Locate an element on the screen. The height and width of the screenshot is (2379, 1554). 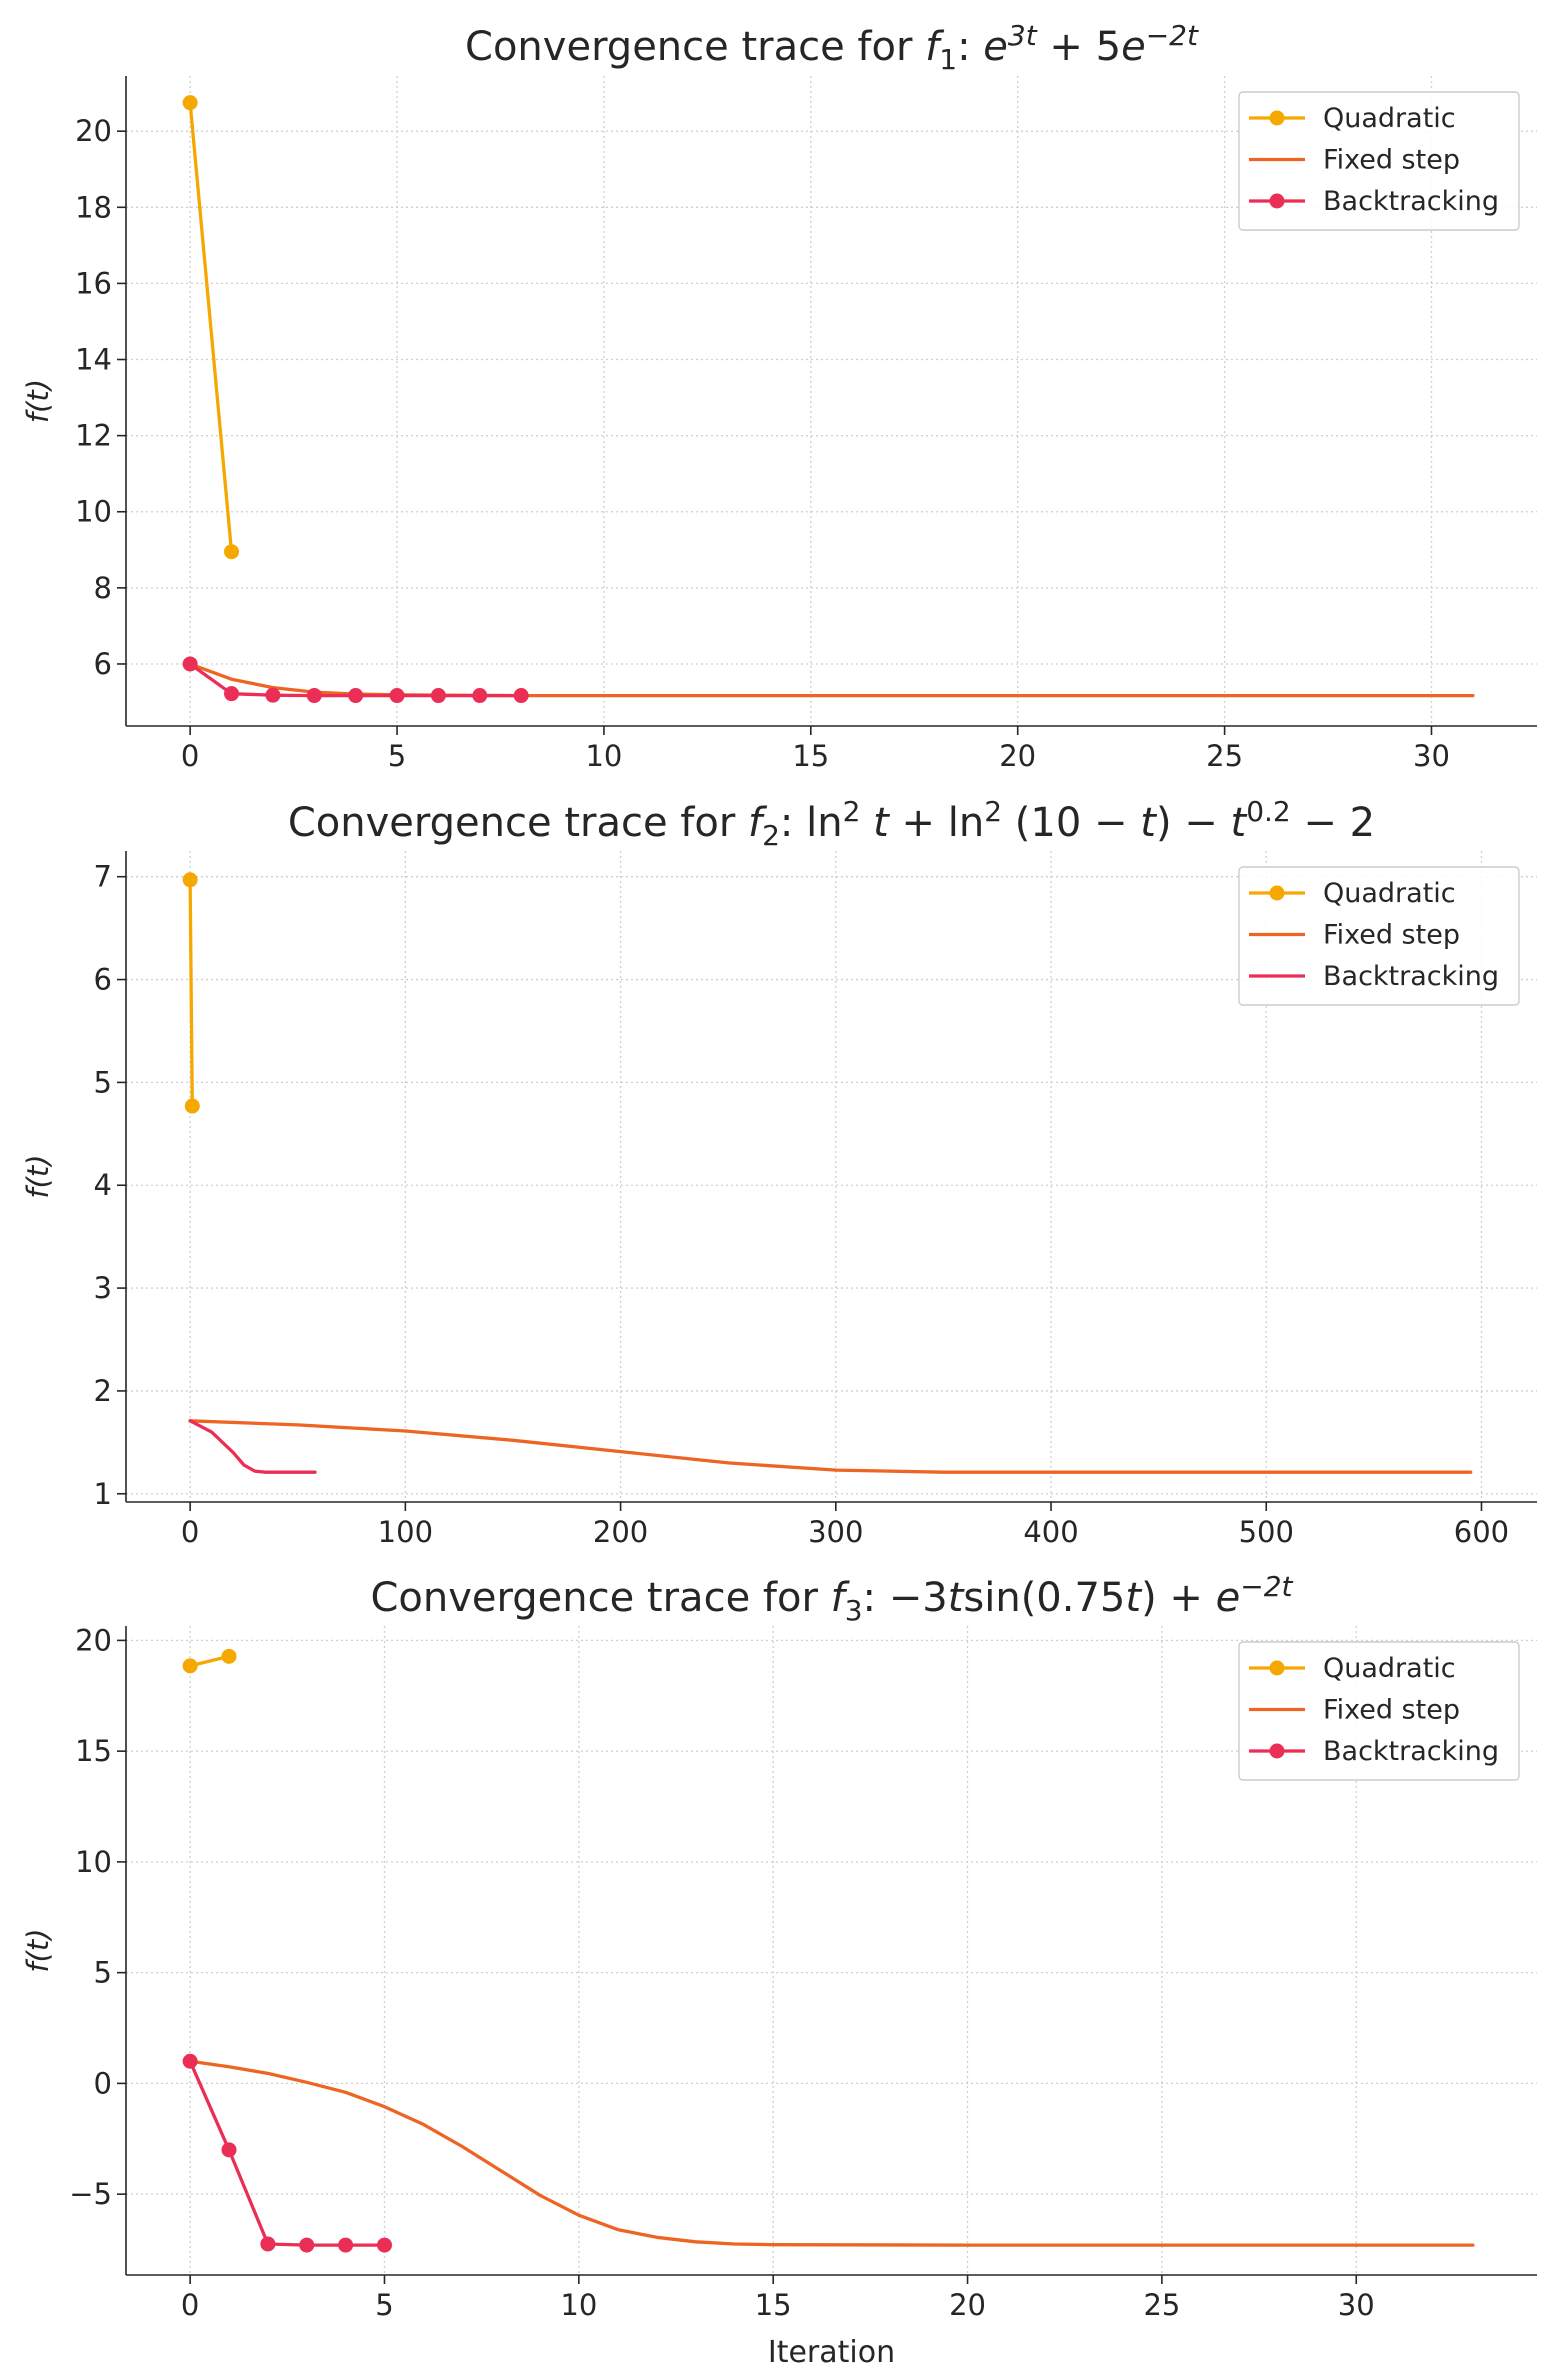
x-tick-label: 400 is located at coordinates (1050, 1532).